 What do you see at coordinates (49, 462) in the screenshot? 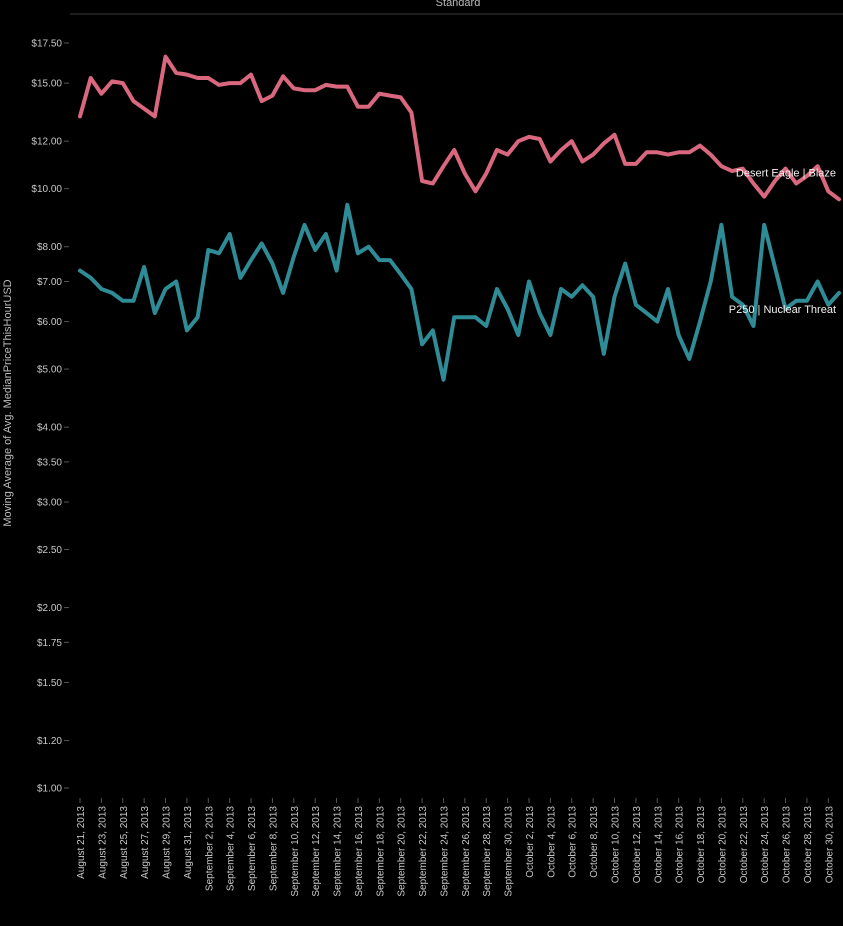
I see `y-tick-label: $3.50` at bounding box center [49, 462].